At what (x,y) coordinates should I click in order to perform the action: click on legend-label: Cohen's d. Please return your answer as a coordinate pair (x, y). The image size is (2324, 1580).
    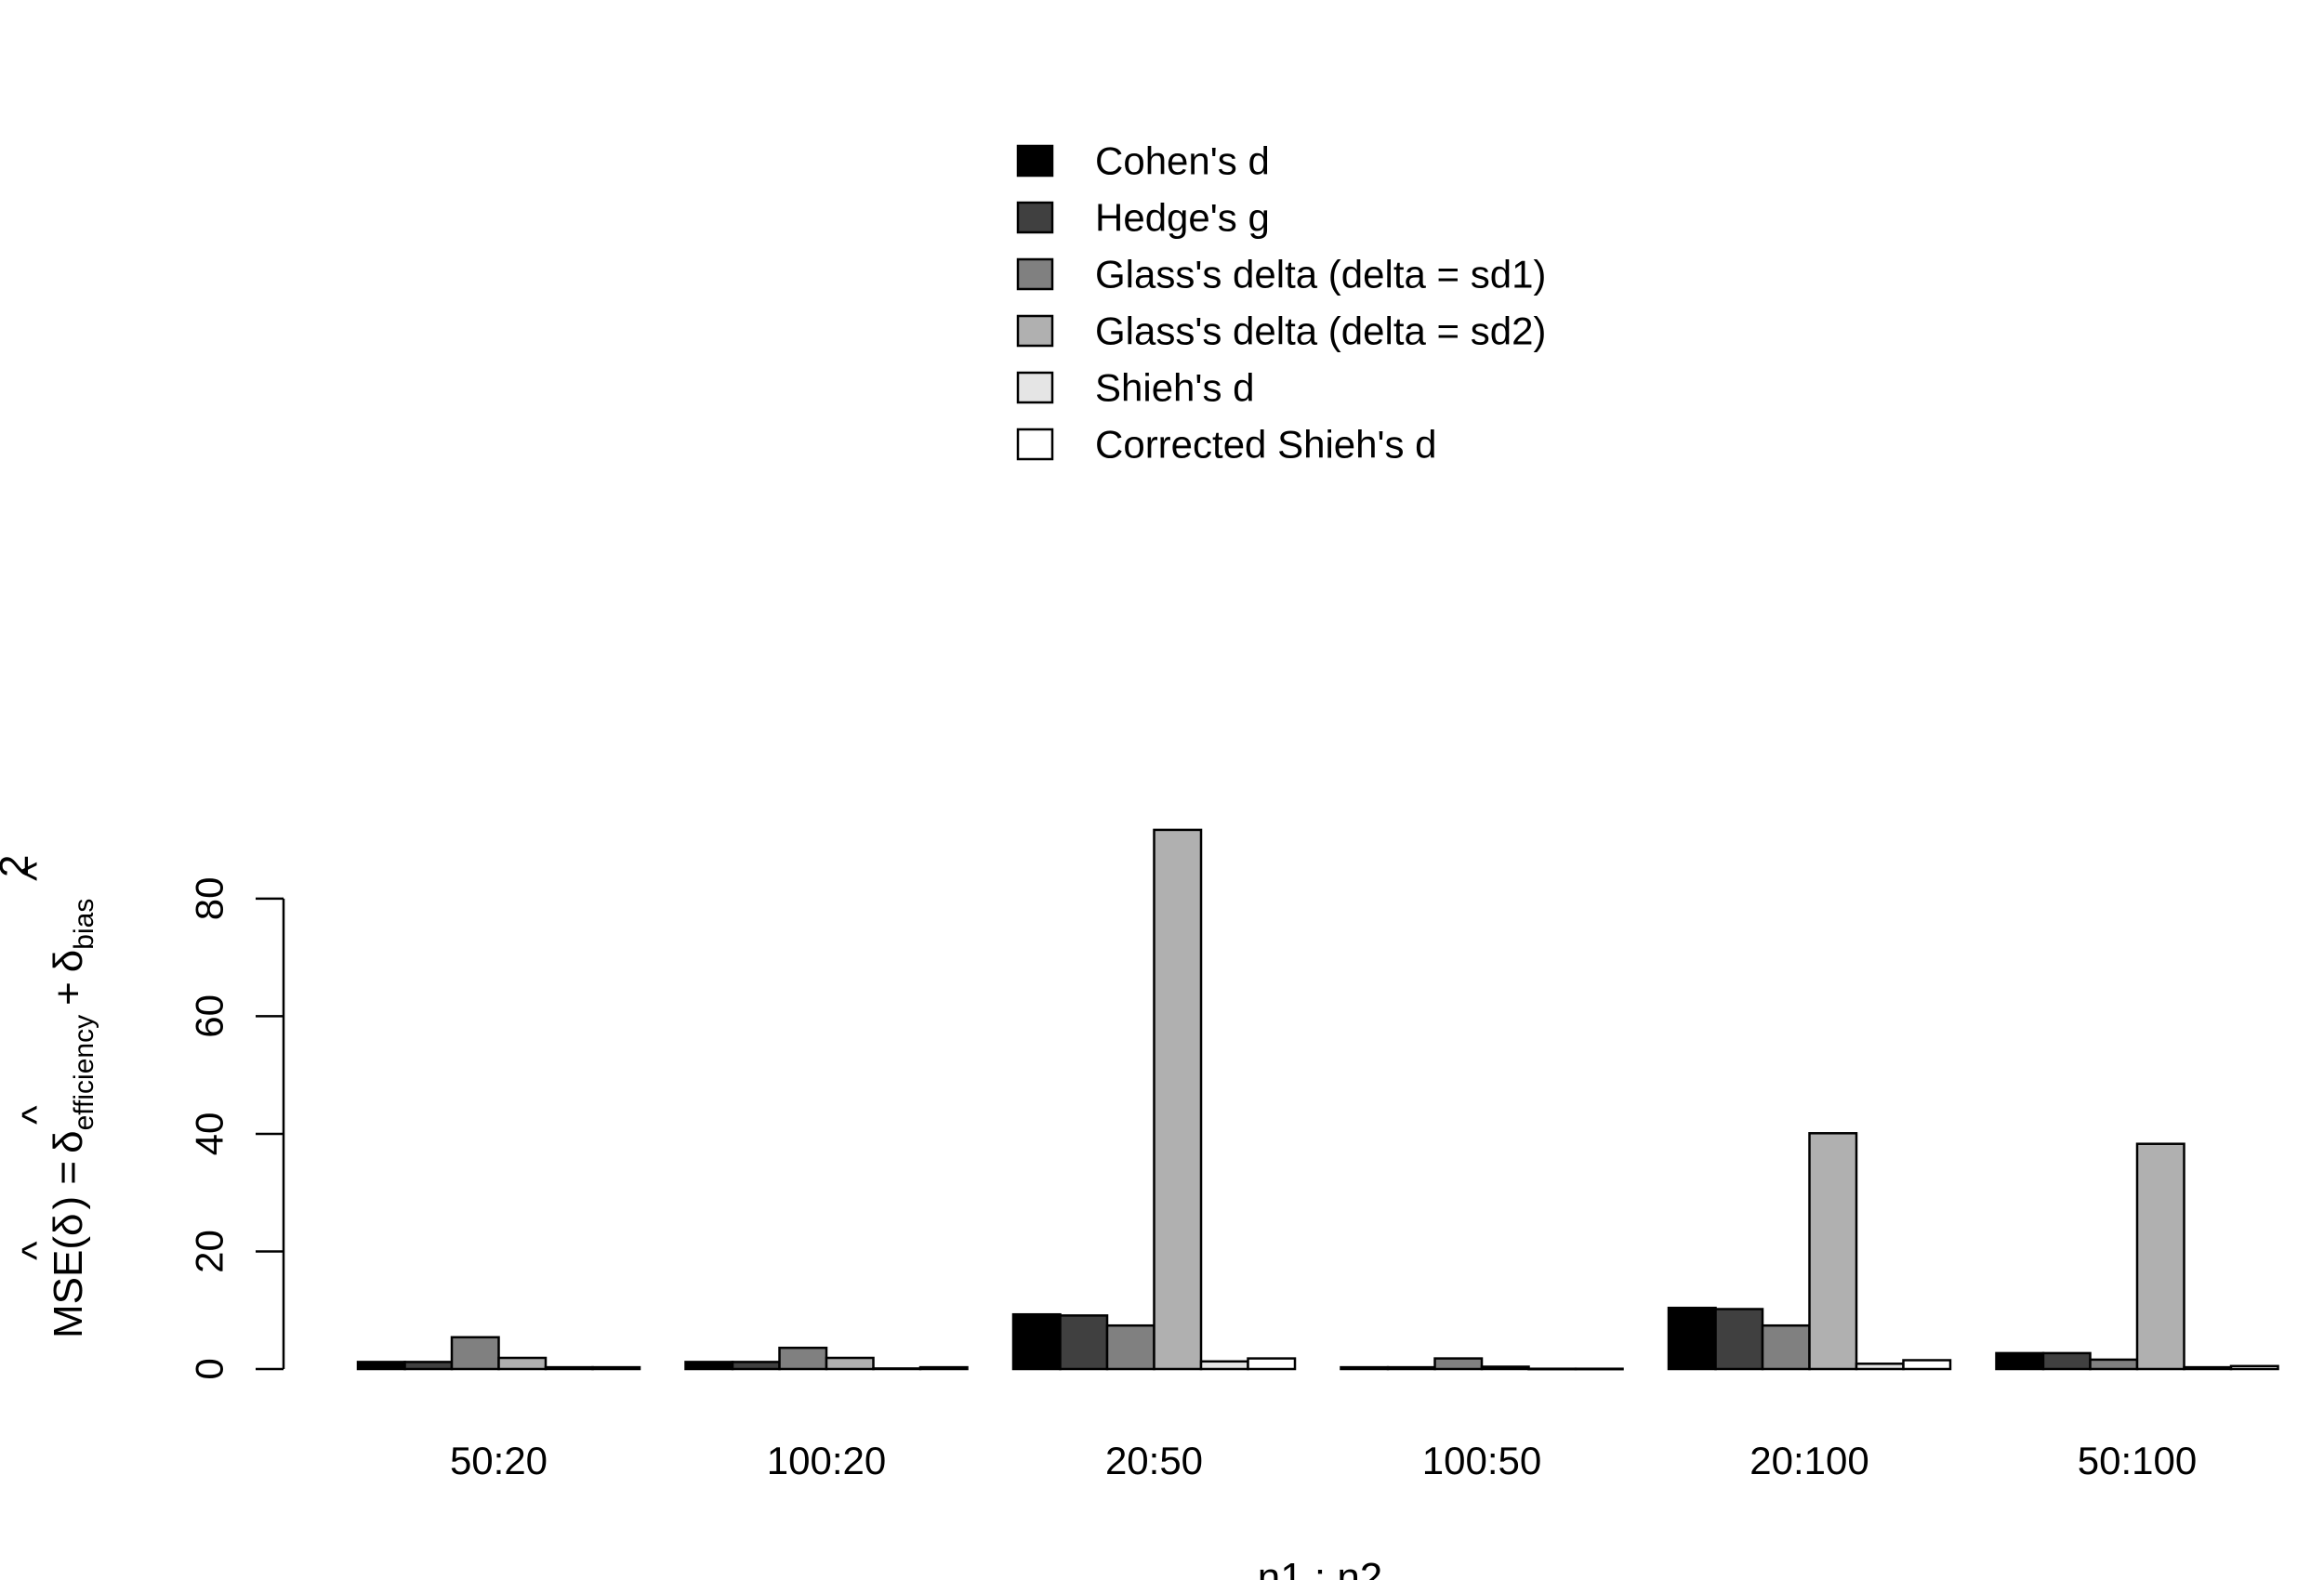
    Looking at the image, I should click on (1182, 161).